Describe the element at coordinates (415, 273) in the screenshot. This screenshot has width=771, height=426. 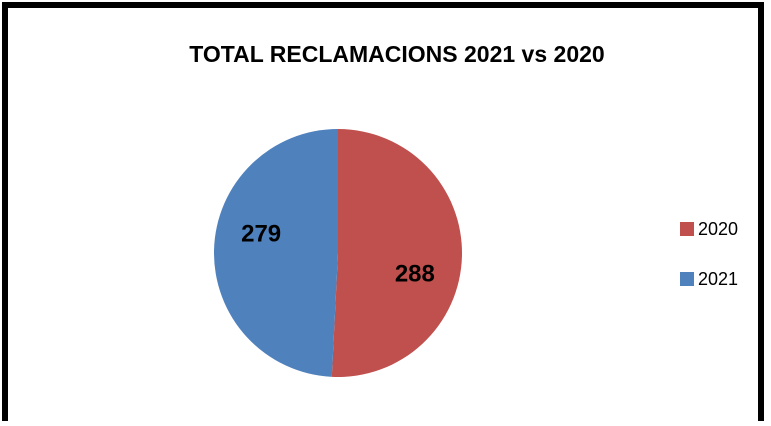
I see `data-label: 288` at that location.